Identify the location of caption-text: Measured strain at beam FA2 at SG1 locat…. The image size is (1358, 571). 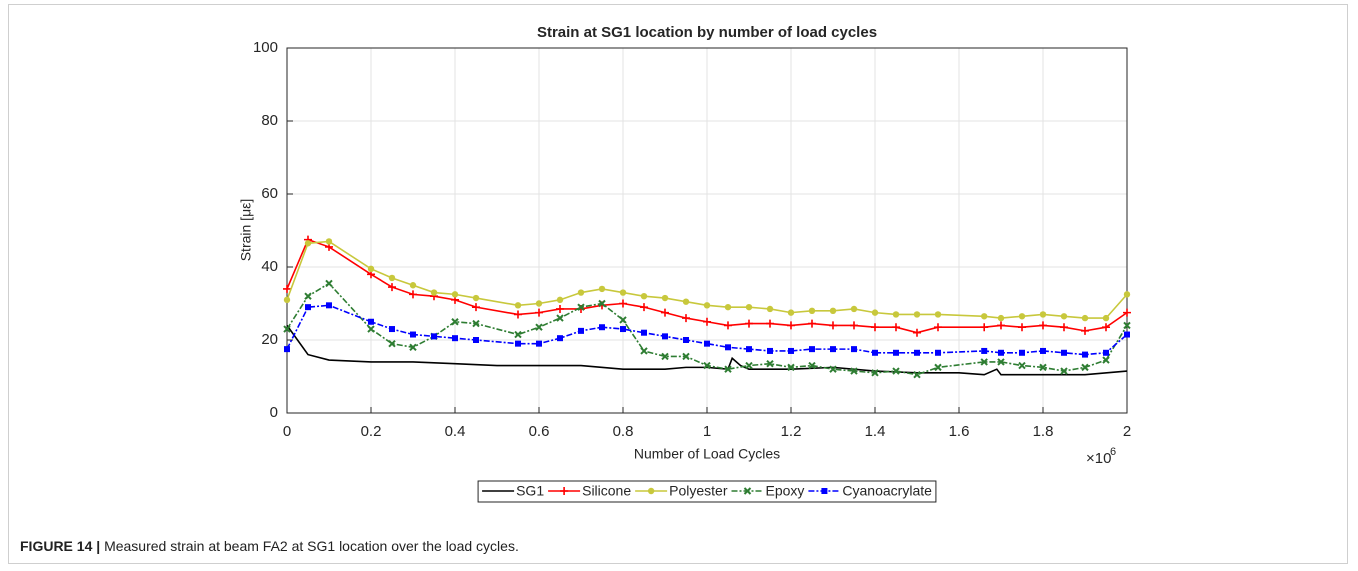
(311, 546).